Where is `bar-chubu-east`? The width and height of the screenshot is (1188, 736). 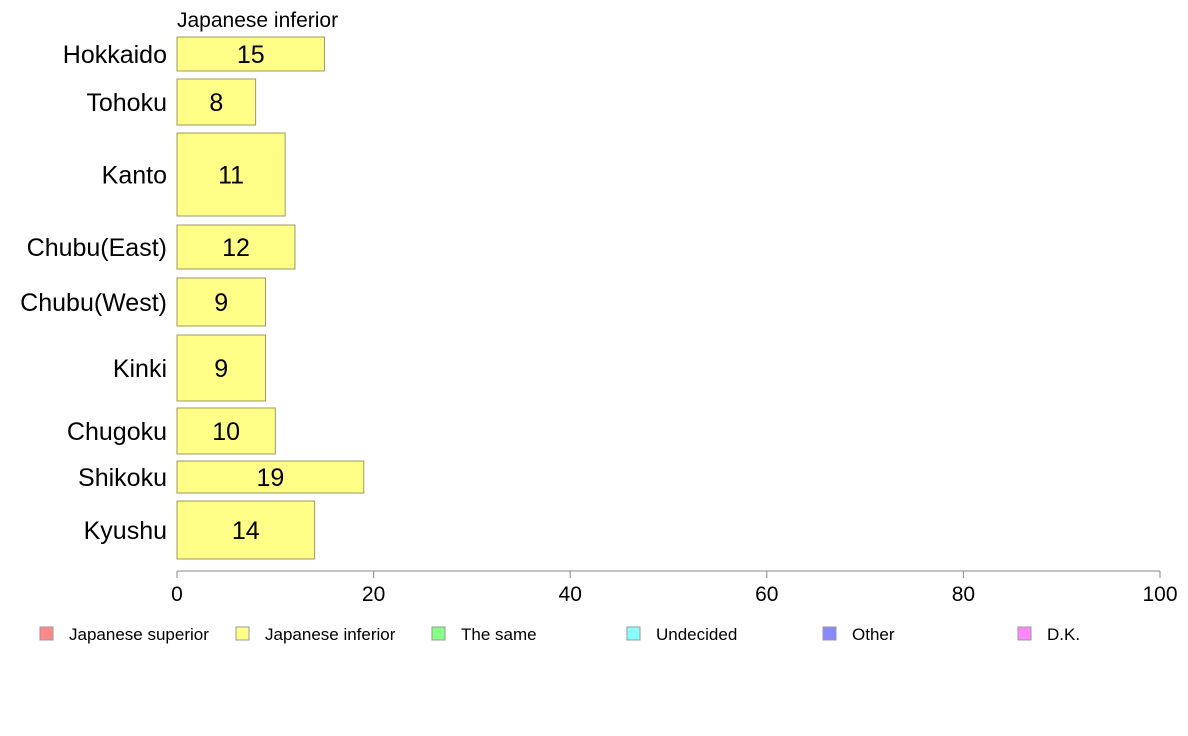 bar-chubu-east is located at coordinates (236, 247).